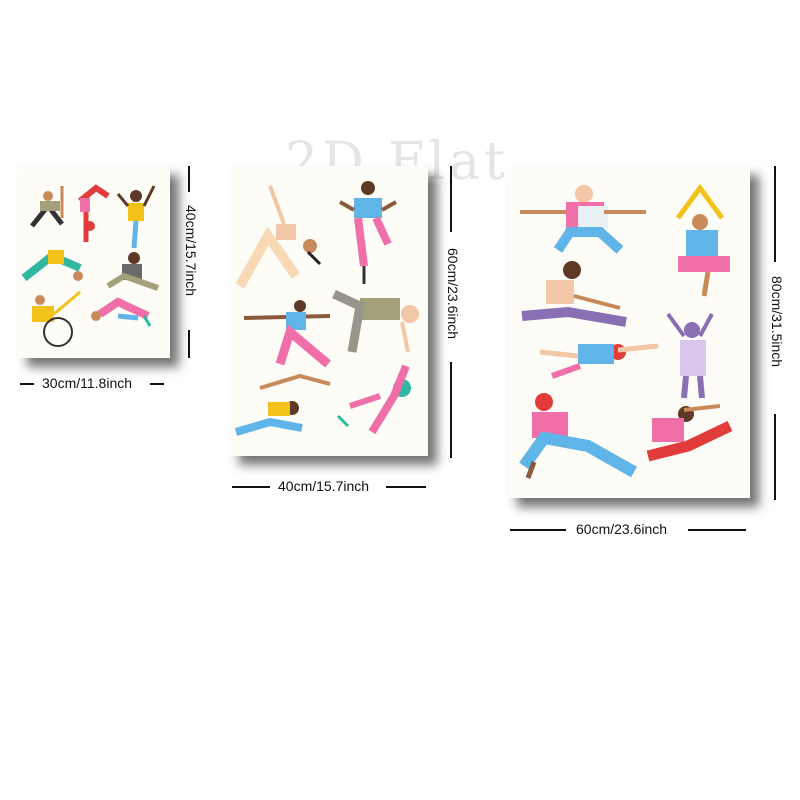 The height and width of the screenshot is (800, 800). Describe the element at coordinates (324, 486) in the screenshot. I see `width-label: 40cm/15.7inch` at that location.